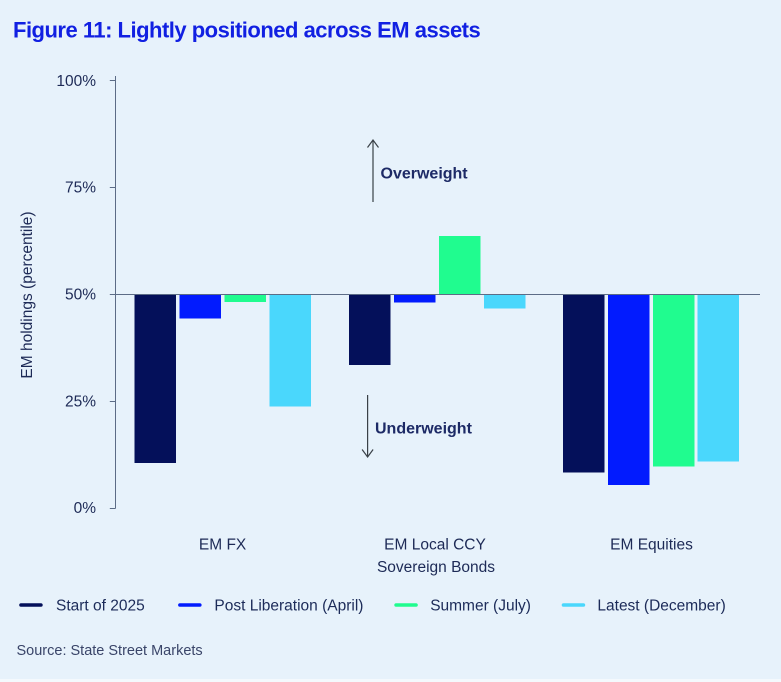 The image size is (781, 682). What do you see at coordinates (223, 545) in the screenshot?
I see `svg-text: EM FX` at bounding box center [223, 545].